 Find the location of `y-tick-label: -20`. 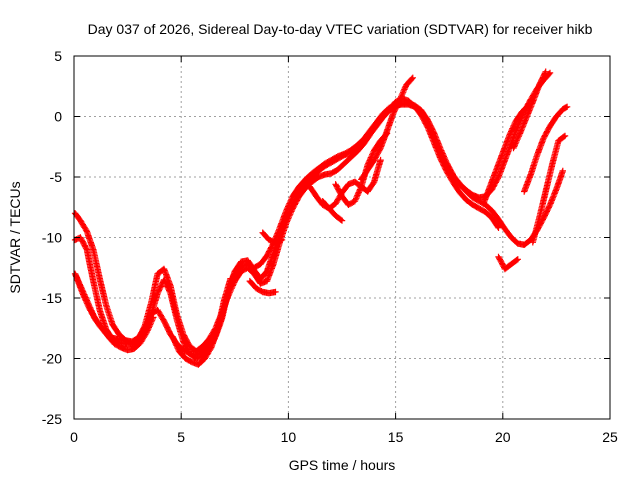

y-tick-label: -20 is located at coordinates (52, 359).